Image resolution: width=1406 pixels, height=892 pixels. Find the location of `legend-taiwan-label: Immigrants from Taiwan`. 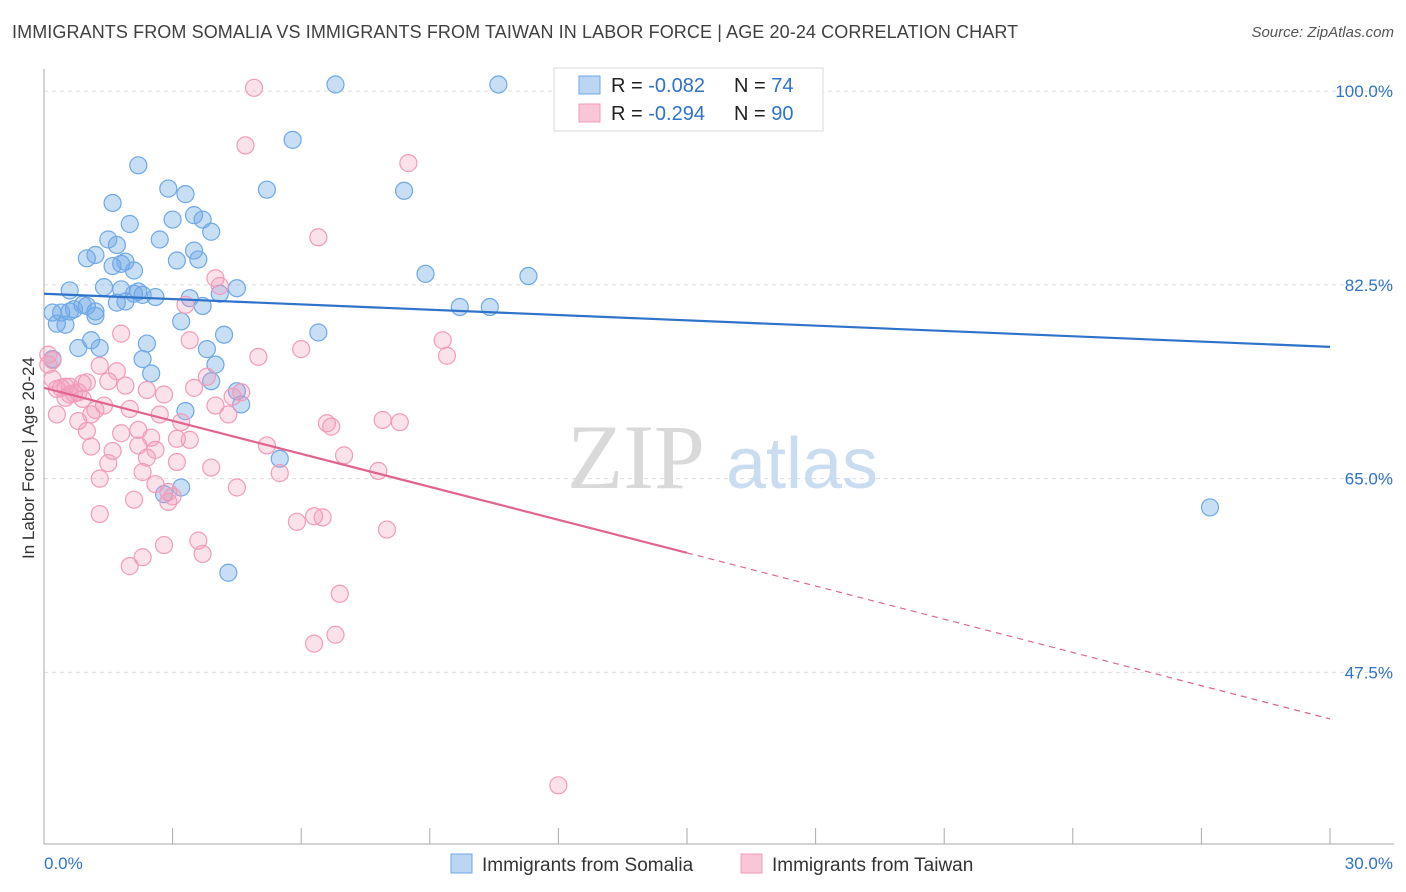

legend-taiwan-label: Immigrants from Taiwan is located at coordinates (872, 865).